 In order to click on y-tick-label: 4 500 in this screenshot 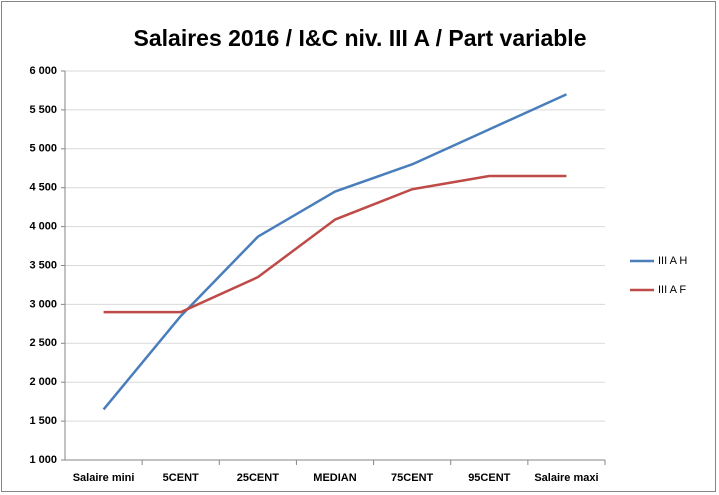, I will do `click(43, 188)`.